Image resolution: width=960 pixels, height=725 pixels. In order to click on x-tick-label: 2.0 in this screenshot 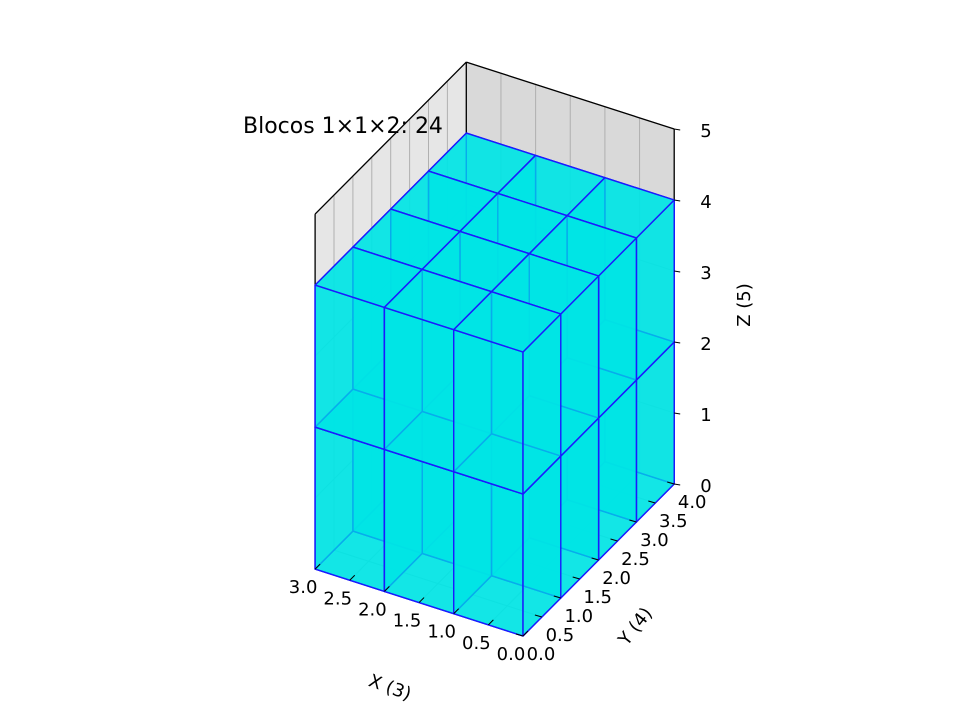, I will do `click(372, 609)`.